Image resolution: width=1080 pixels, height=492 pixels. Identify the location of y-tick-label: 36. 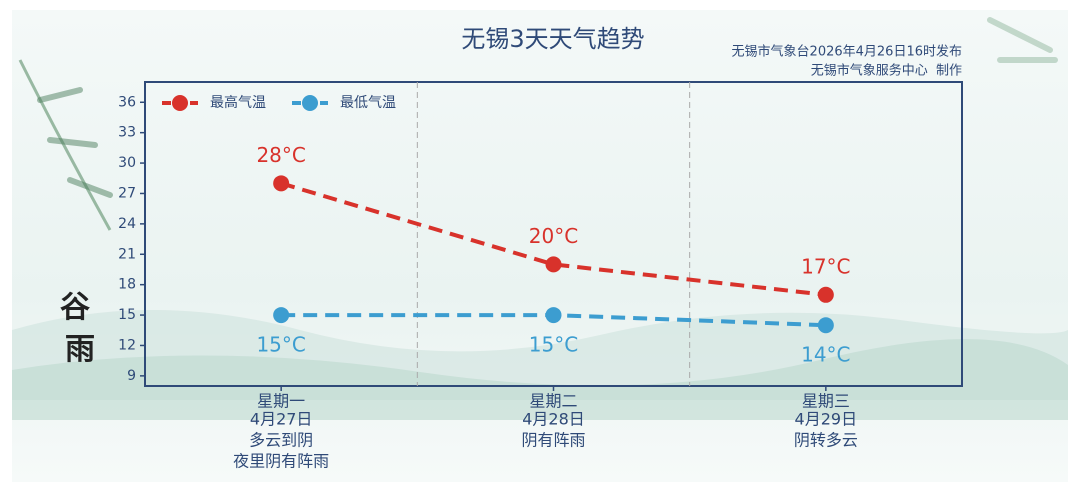
(127, 102).